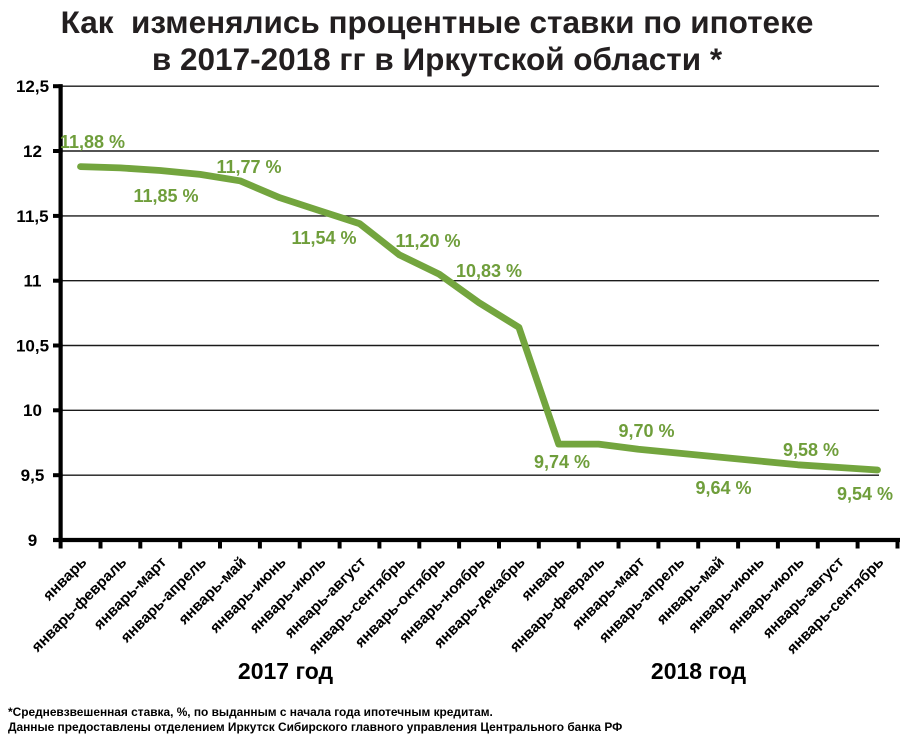  What do you see at coordinates (248, 167) in the screenshot?
I see `svg-text: 11,77 %` at bounding box center [248, 167].